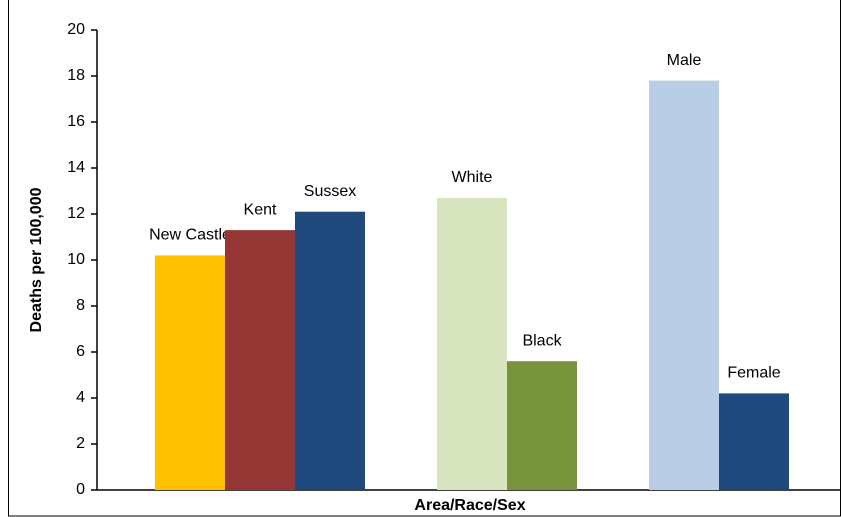  What do you see at coordinates (80, 489) in the screenshot?
I see `y-tick-label: 0` at bounding box center [80, 489].